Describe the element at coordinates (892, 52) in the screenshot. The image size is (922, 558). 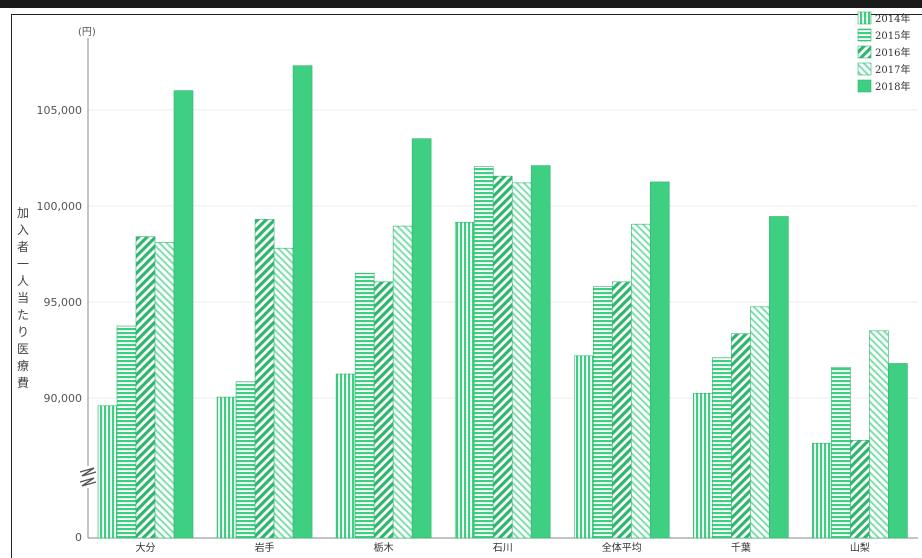
I see `legend-label: 2016年` at that location.